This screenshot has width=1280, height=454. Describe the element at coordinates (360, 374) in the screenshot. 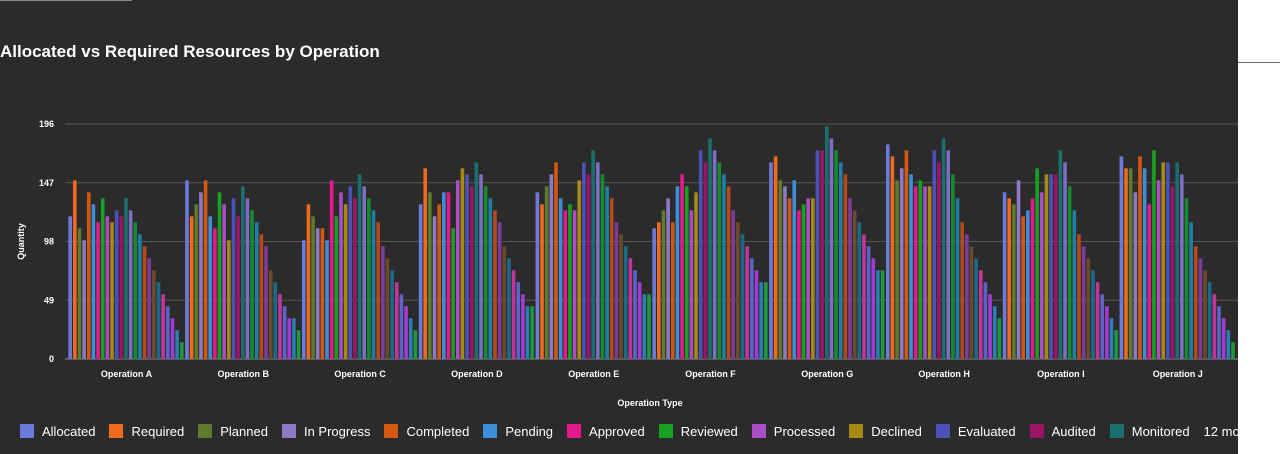

I see `x-tick-label: Operation C` at that location.